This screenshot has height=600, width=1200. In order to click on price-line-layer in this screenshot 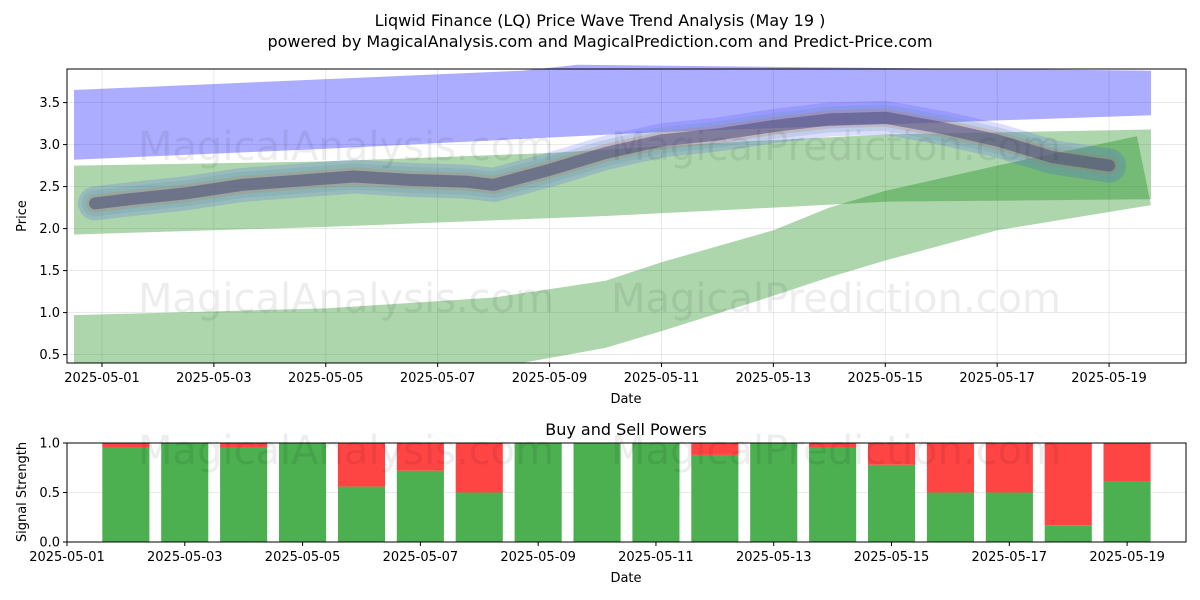, I will do `click(602, 160)`.